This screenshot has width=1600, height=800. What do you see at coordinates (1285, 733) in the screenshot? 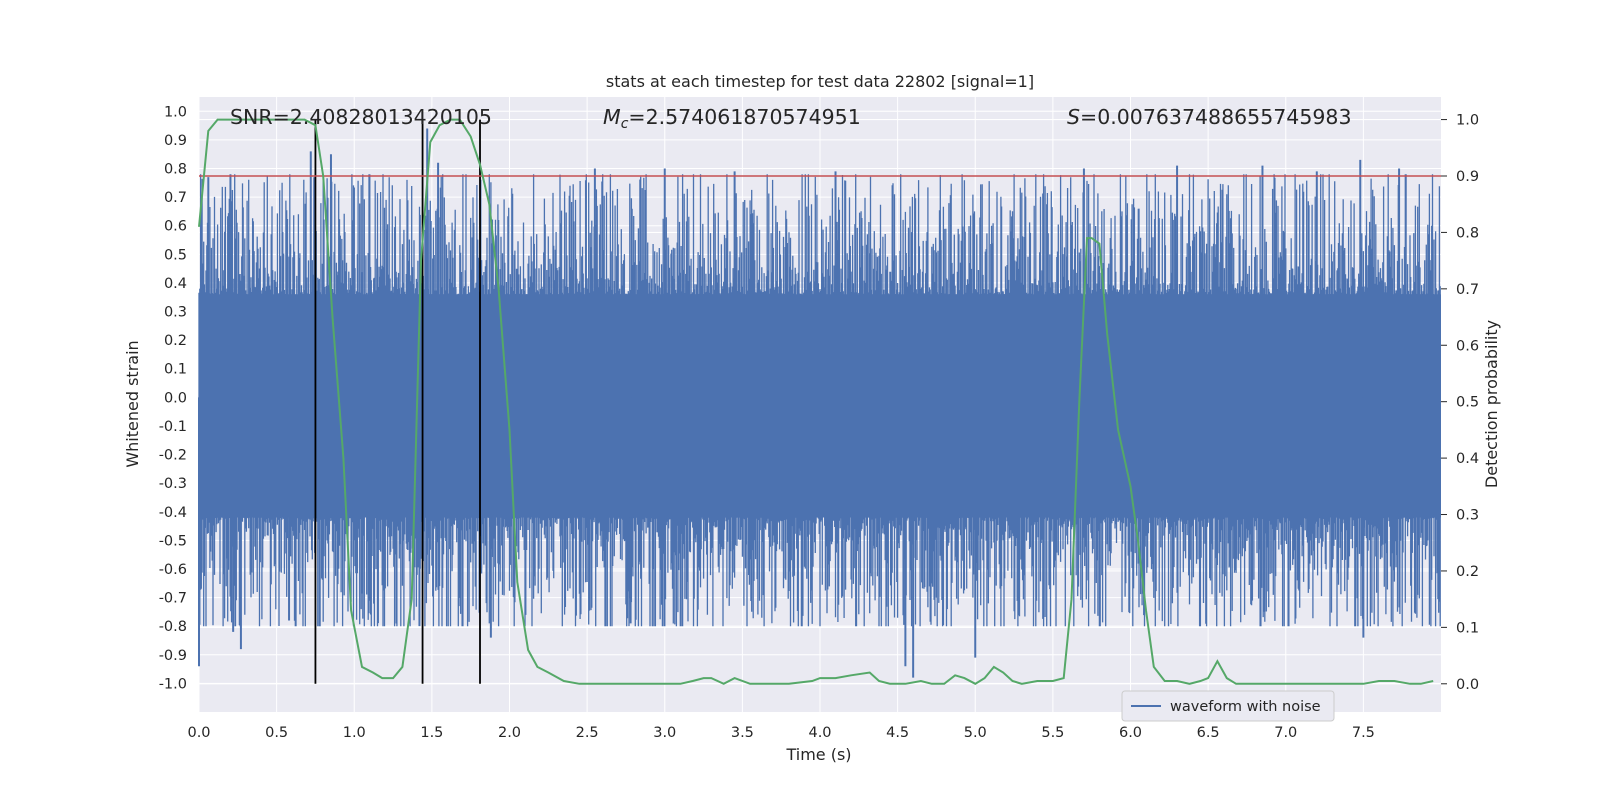
I see `x-tick-label: 7.0` at bounding box center [1285, 733].